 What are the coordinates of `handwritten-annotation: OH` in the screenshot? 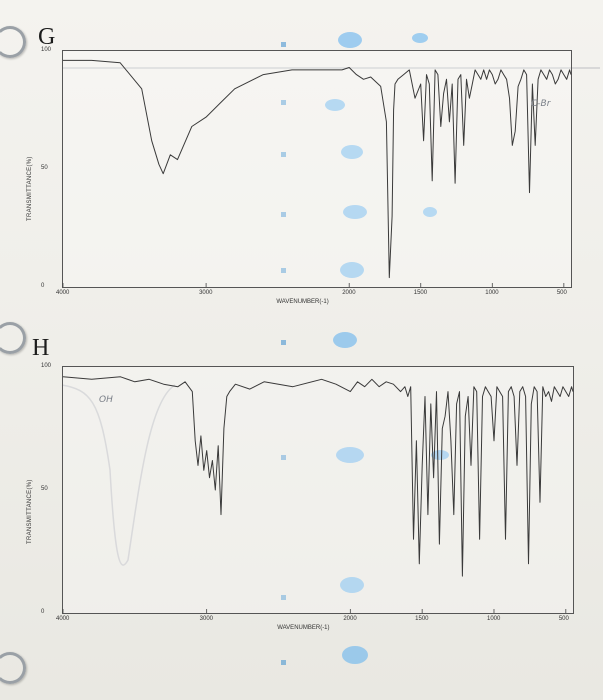 It's located at (106, 400).